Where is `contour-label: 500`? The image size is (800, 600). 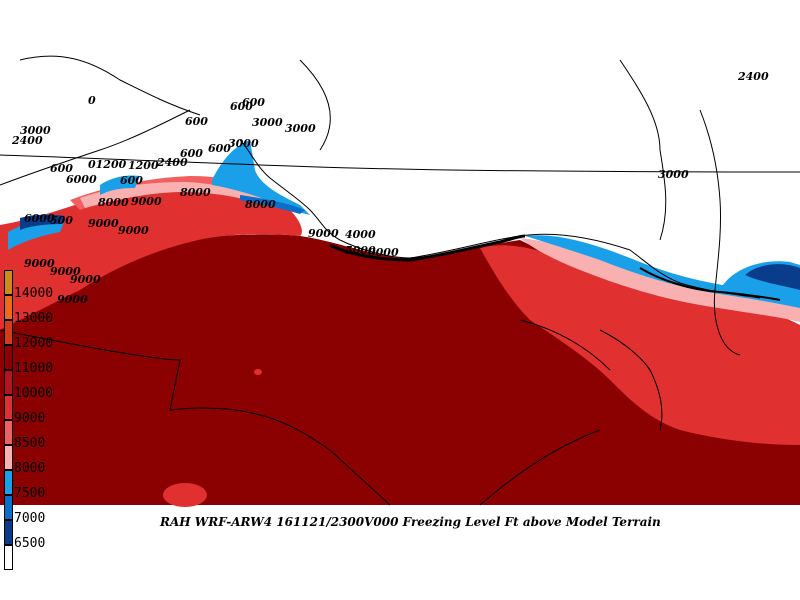
contour-label: 500 is located at coordinates (61, 220).